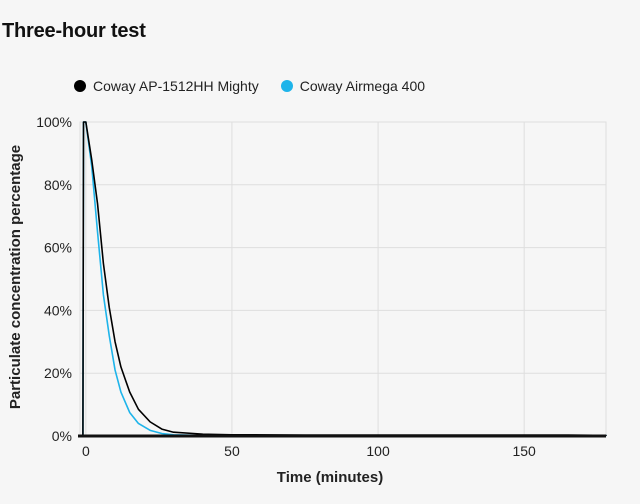 The image size is (640, 504). I want to click on y-tick-label: 40%, so click(58, 310).